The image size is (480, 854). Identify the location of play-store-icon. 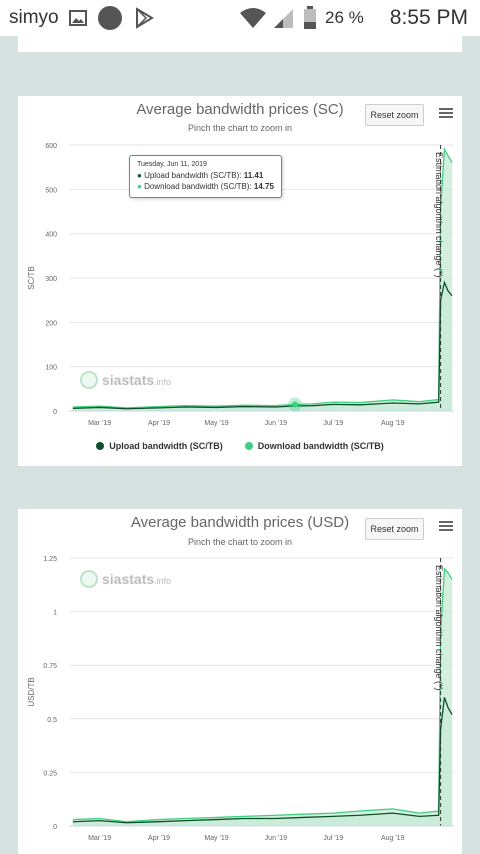
(144, 18).